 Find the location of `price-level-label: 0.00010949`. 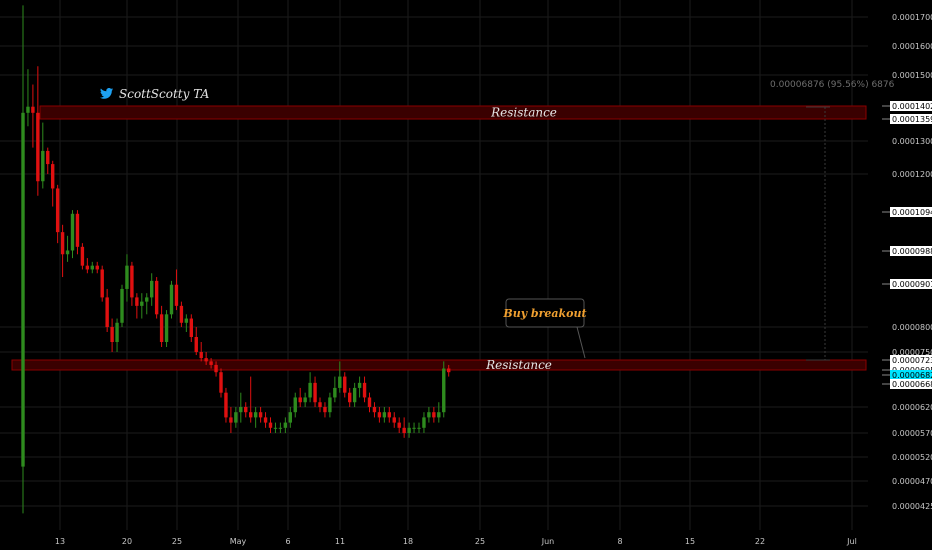

price-level-label: 0.00010949 is located at coordinates (907, 212).